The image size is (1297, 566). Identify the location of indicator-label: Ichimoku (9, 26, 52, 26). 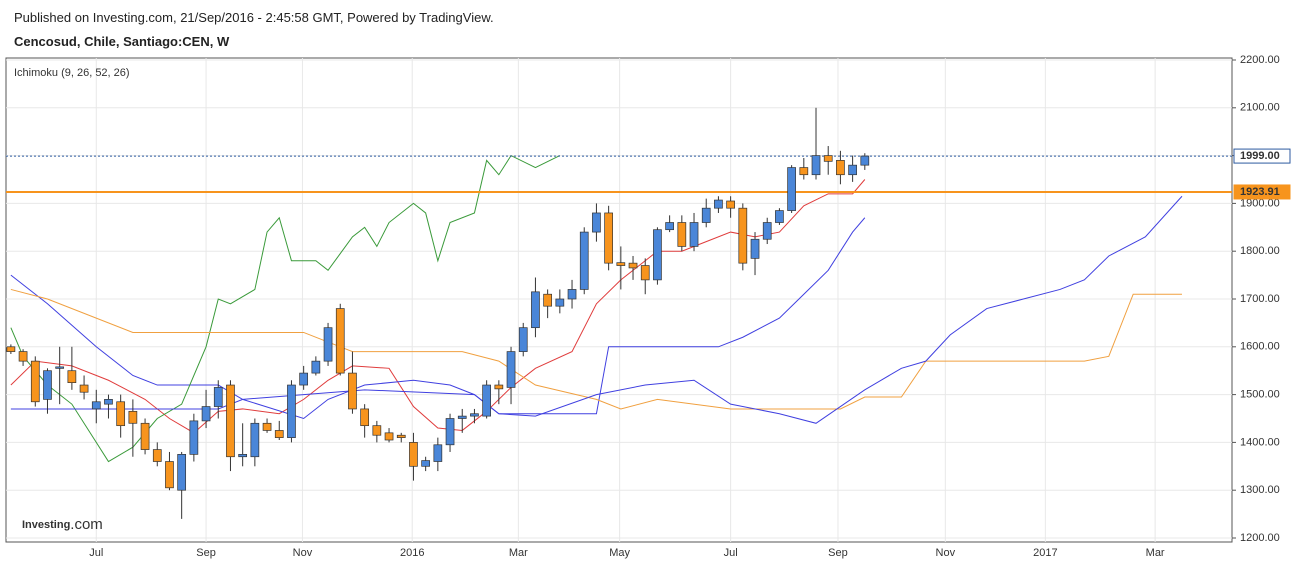
(72, 73).